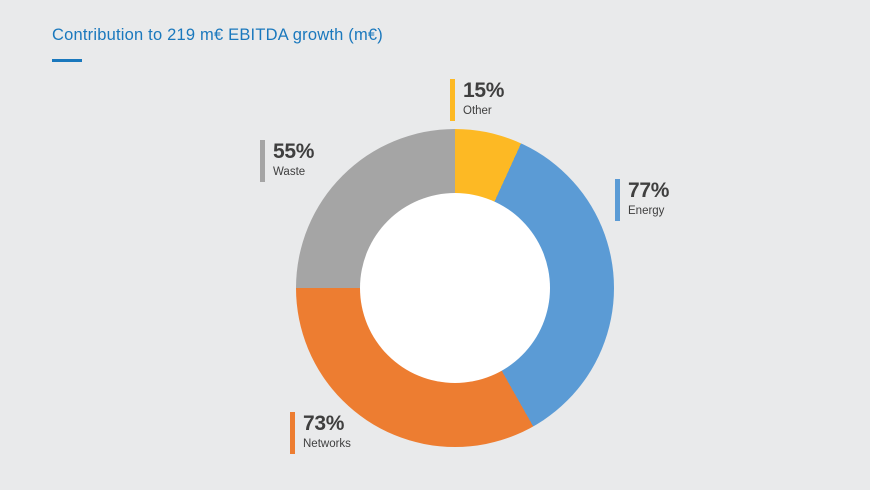 This screenshot has height=490, width=870. I want to click on callout-energy-value: 77%, so click(649, 190).